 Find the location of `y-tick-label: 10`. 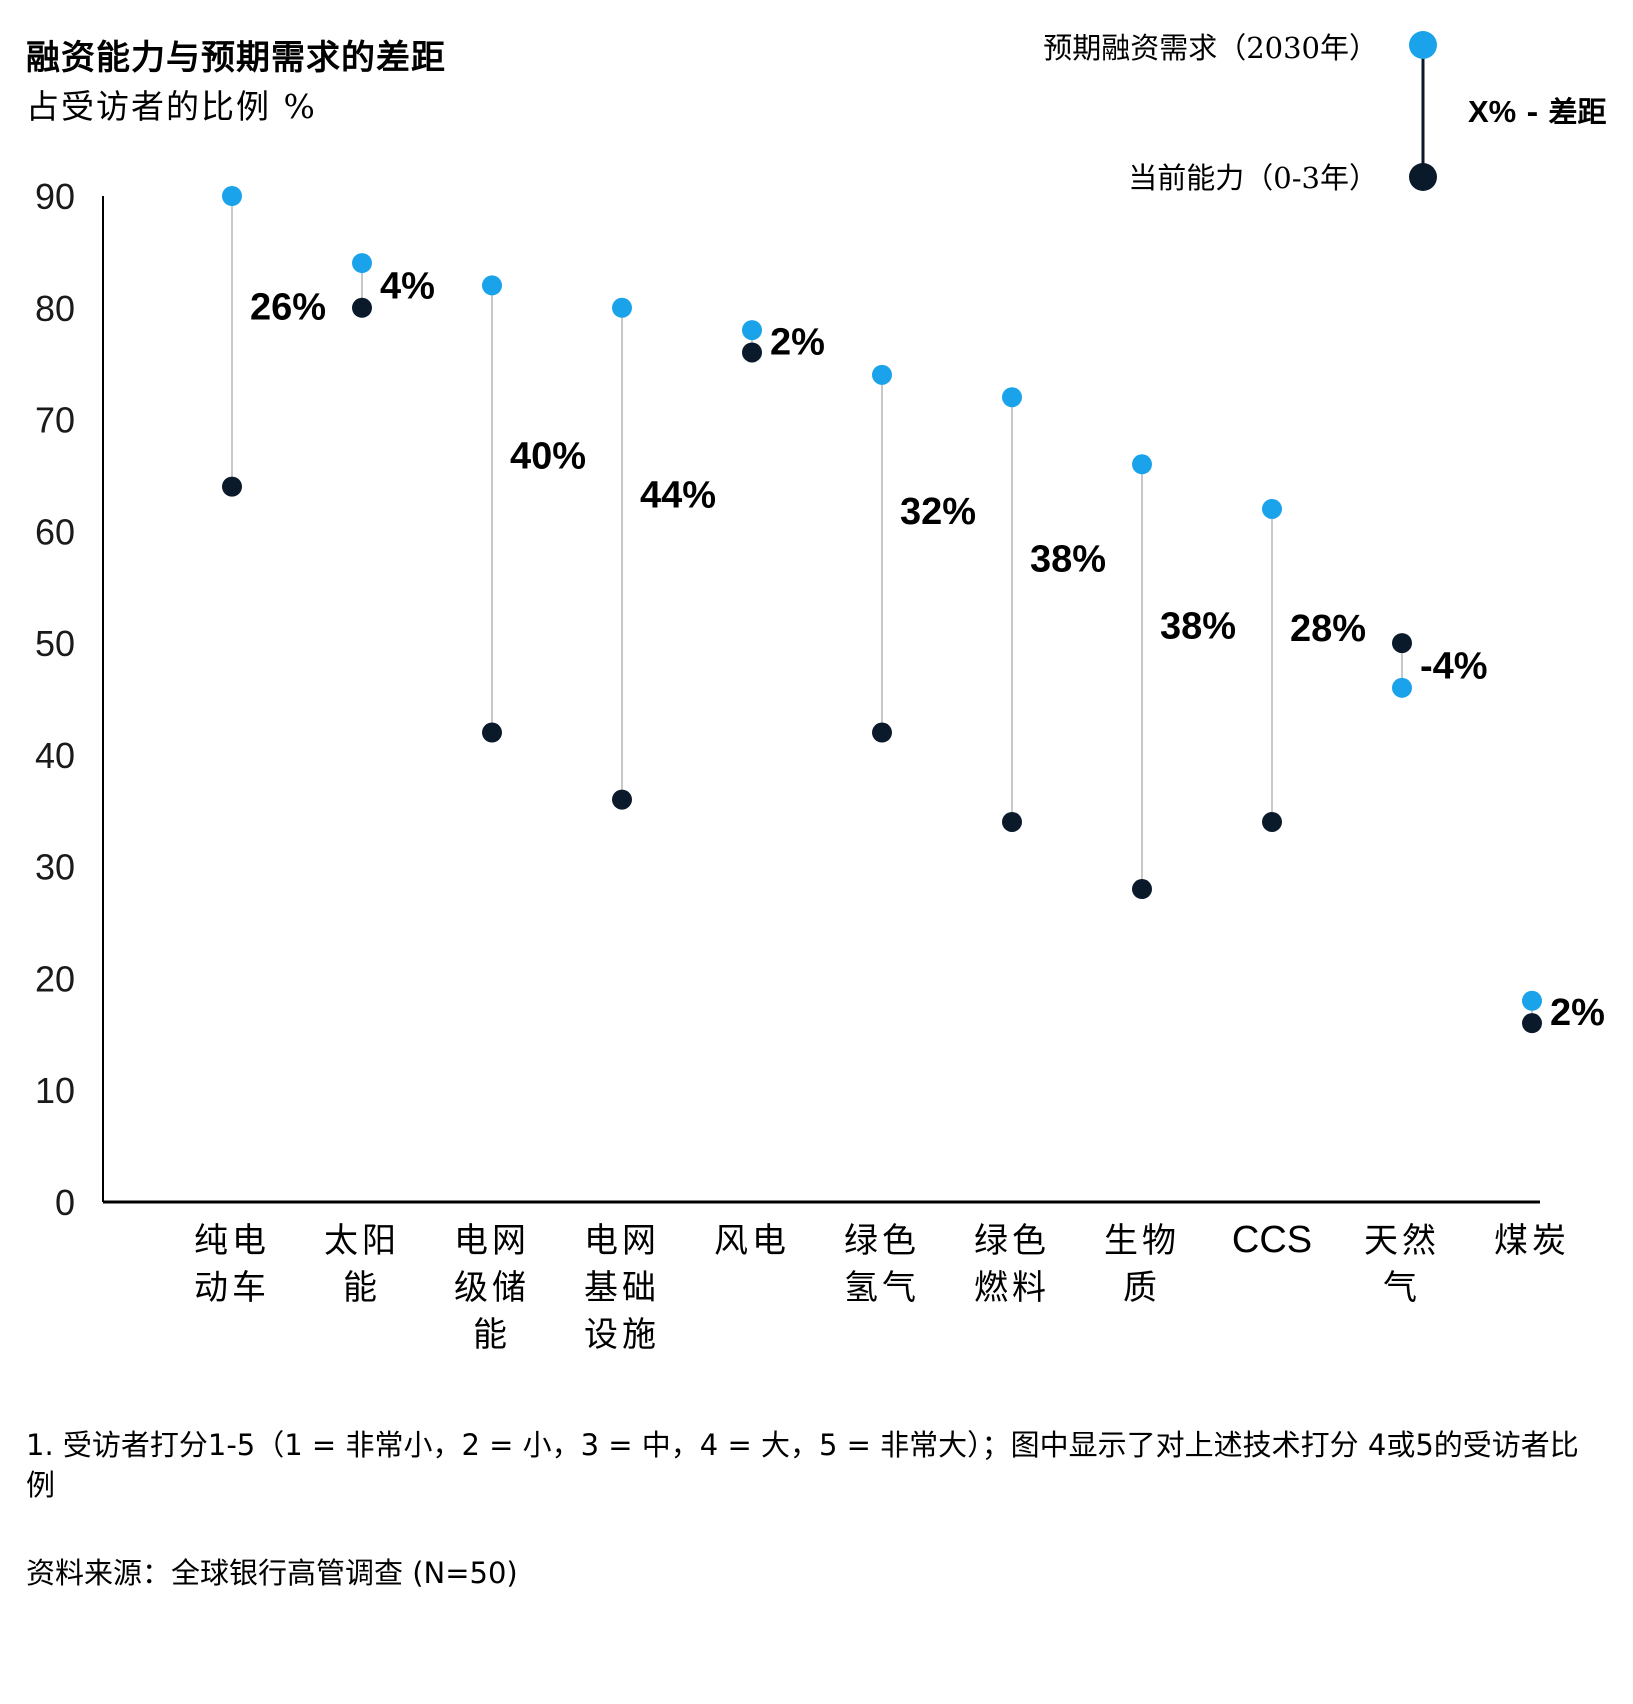

y-tick-label: 10 is located at coordinates (55, 1090).